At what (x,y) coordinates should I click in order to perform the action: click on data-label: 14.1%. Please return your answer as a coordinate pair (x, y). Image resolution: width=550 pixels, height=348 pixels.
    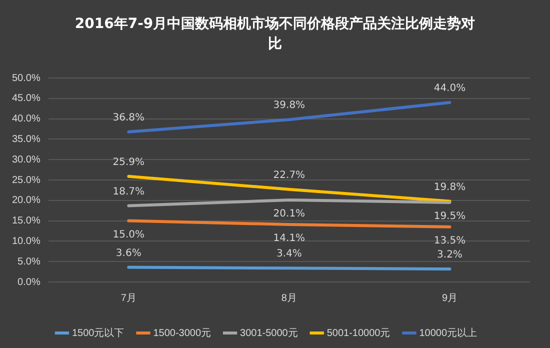
    Looking at the image, I should click on (289, 238).